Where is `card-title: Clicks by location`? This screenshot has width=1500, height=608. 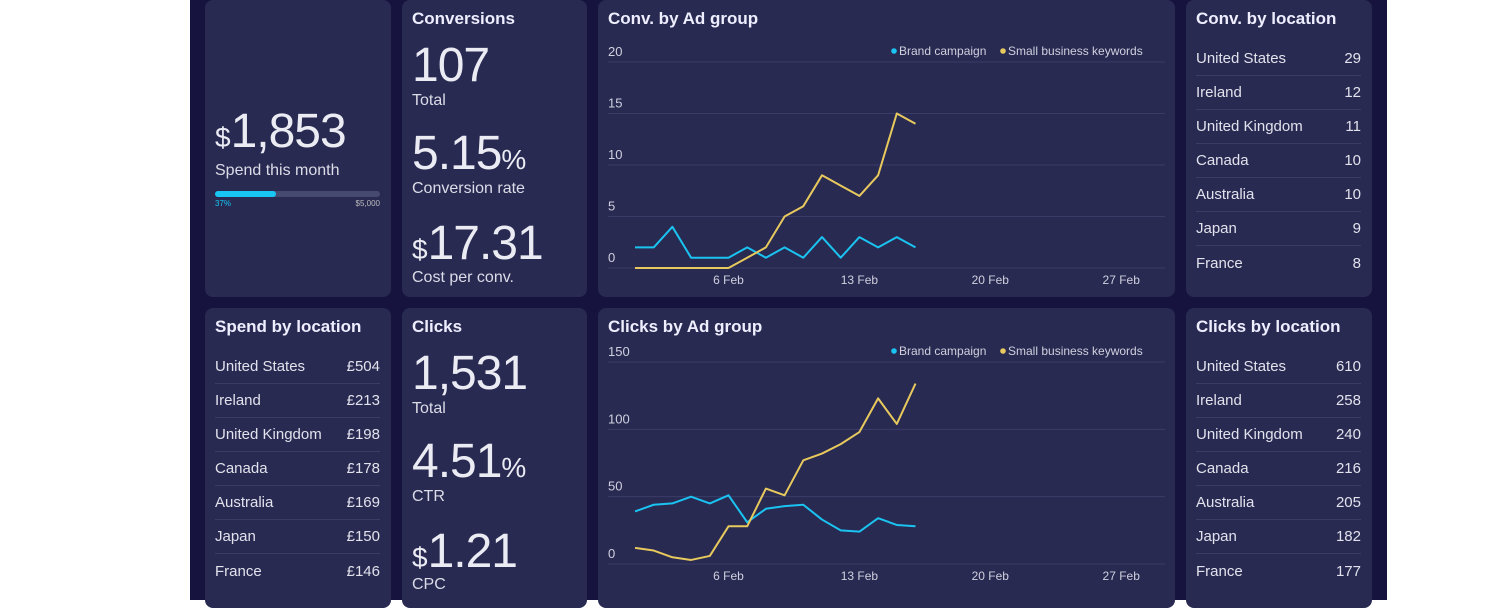
card-title: Clicks by location is located at coordinates (1268, 326).